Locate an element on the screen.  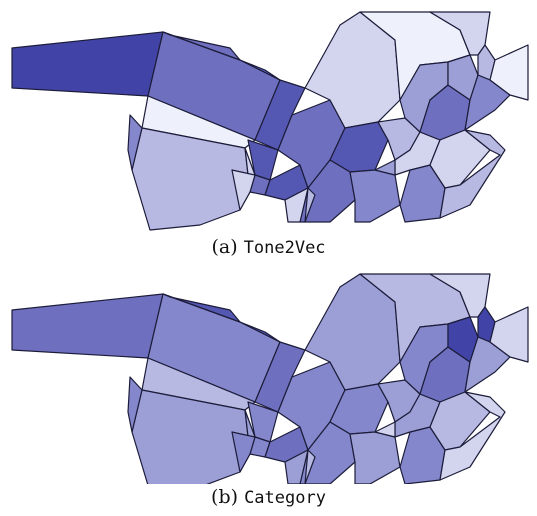
caption-tone2vec-prefix: (a) is located at coordinates (227, 247).